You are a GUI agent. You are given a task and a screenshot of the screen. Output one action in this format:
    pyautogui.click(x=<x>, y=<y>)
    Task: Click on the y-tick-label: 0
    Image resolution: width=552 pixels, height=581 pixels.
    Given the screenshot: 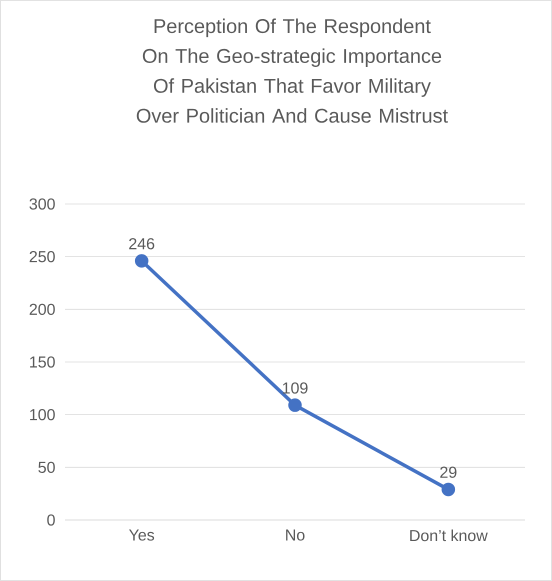 What is the action you would take?
    pyautogui.click(x=51, y=520)
    